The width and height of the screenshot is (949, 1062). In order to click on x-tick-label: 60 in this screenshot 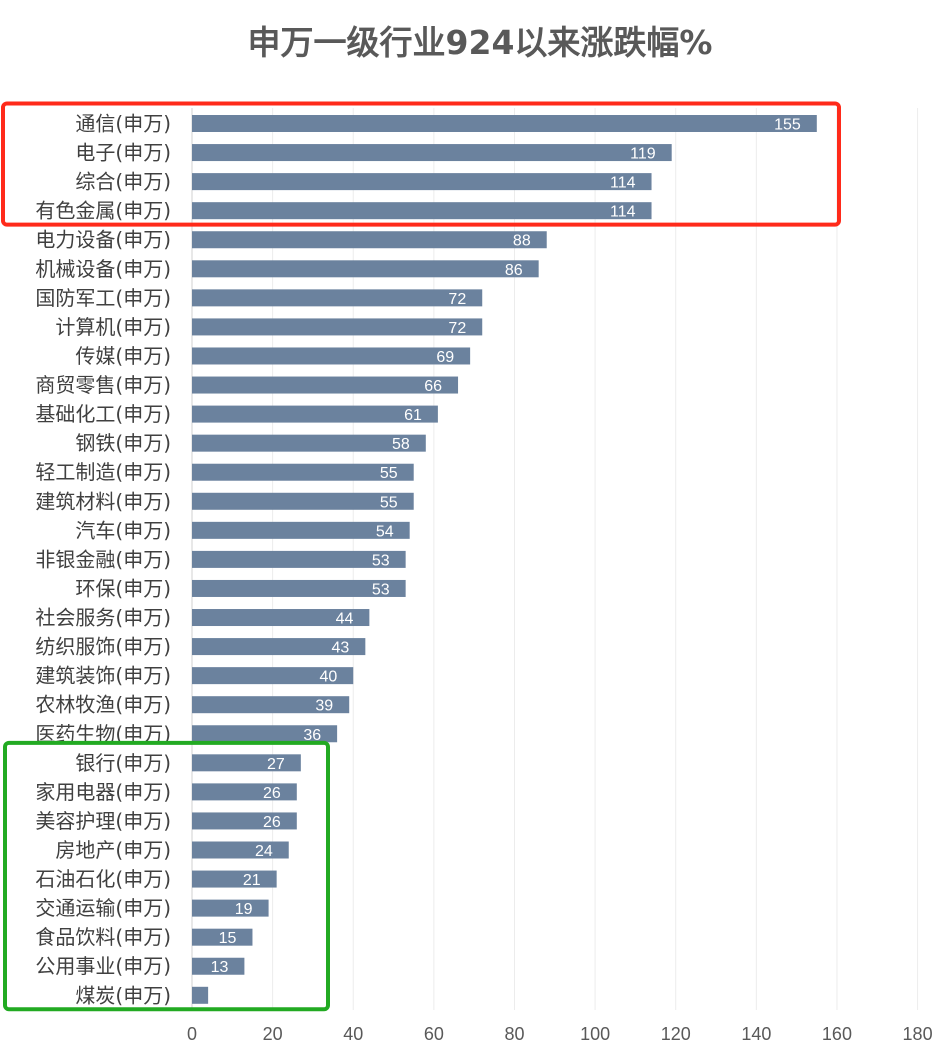, I will do `click(434, 1034)`.